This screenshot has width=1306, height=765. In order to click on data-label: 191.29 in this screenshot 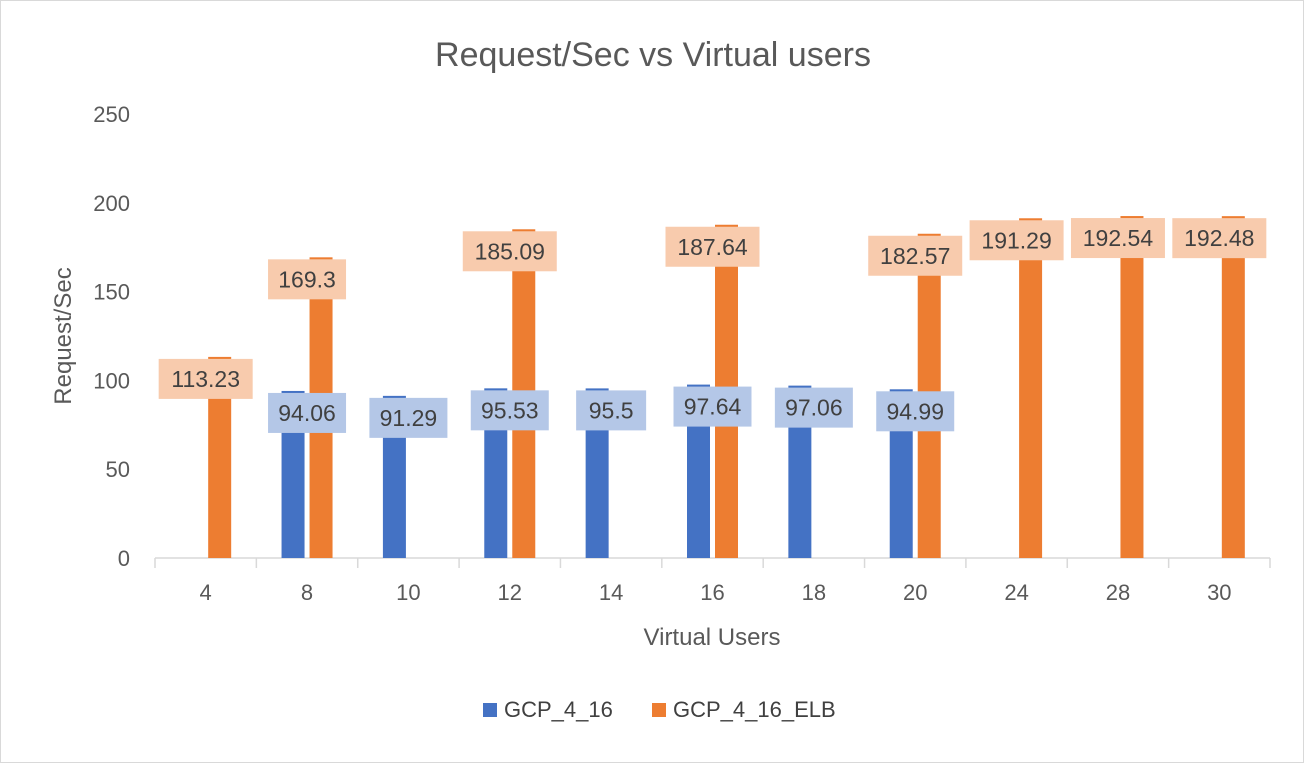, I will do `click(1016, 240)`.